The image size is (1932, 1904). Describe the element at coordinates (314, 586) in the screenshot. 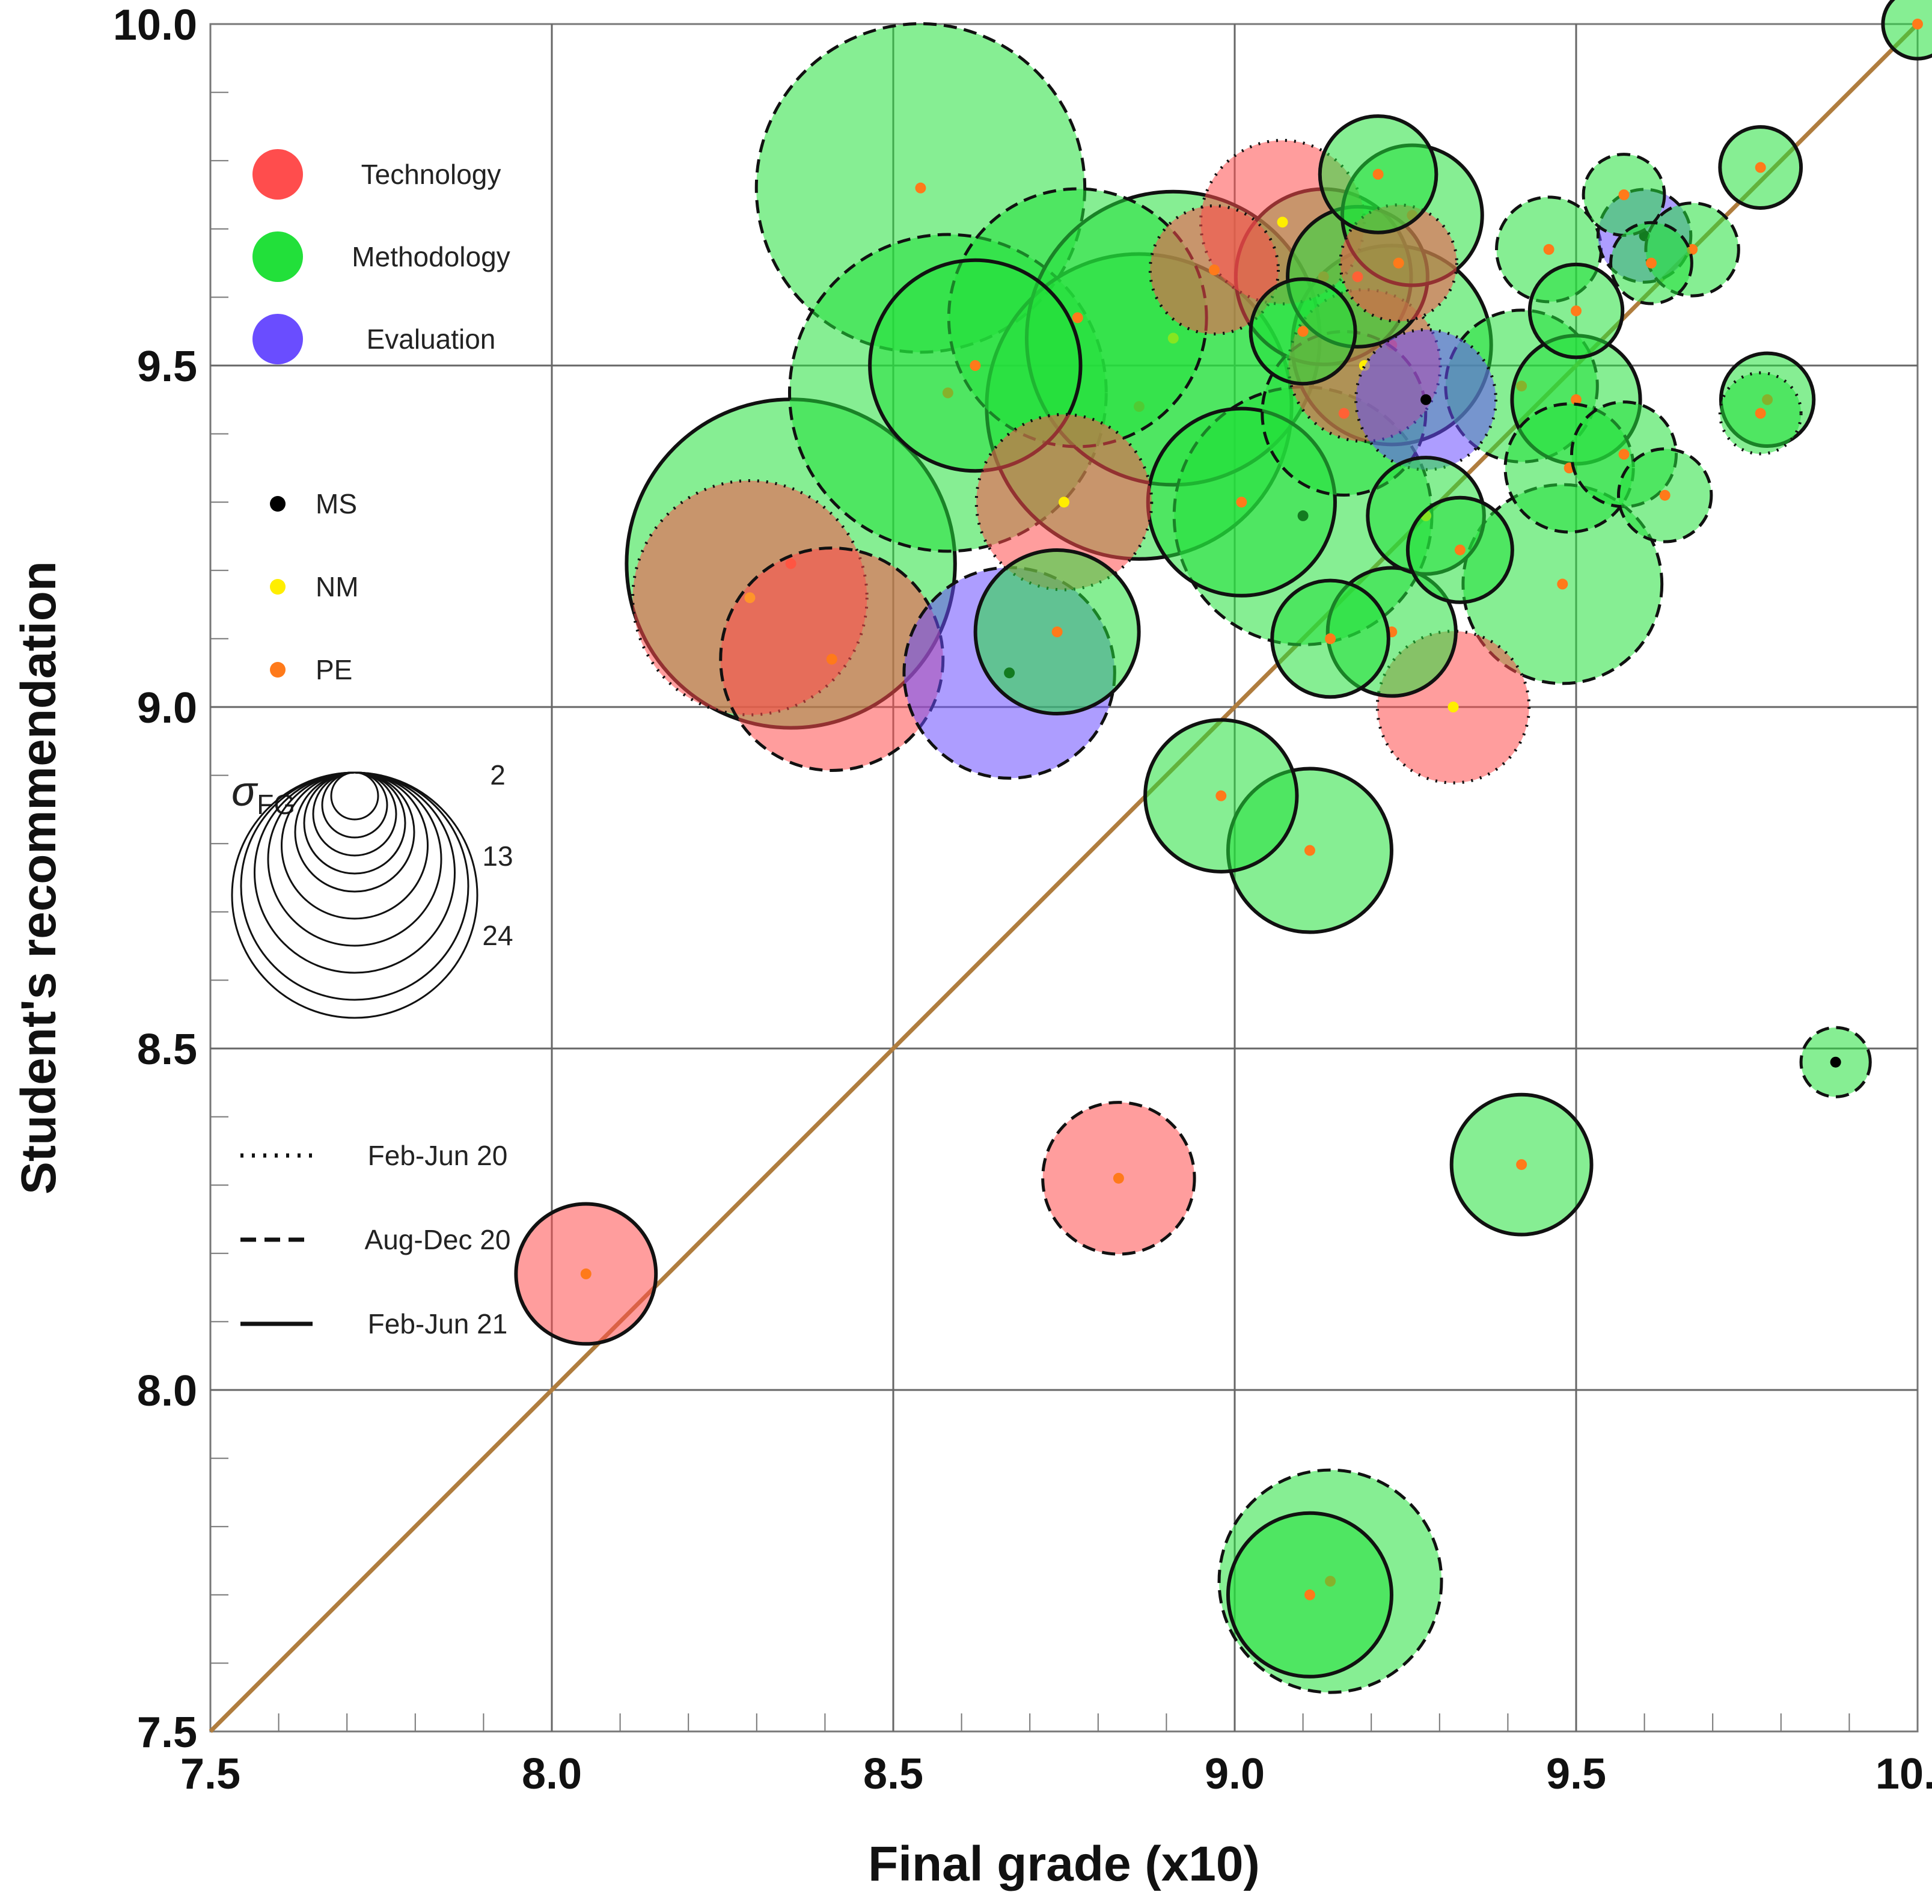

I see `legend-markers: MS NM PE` at that location.